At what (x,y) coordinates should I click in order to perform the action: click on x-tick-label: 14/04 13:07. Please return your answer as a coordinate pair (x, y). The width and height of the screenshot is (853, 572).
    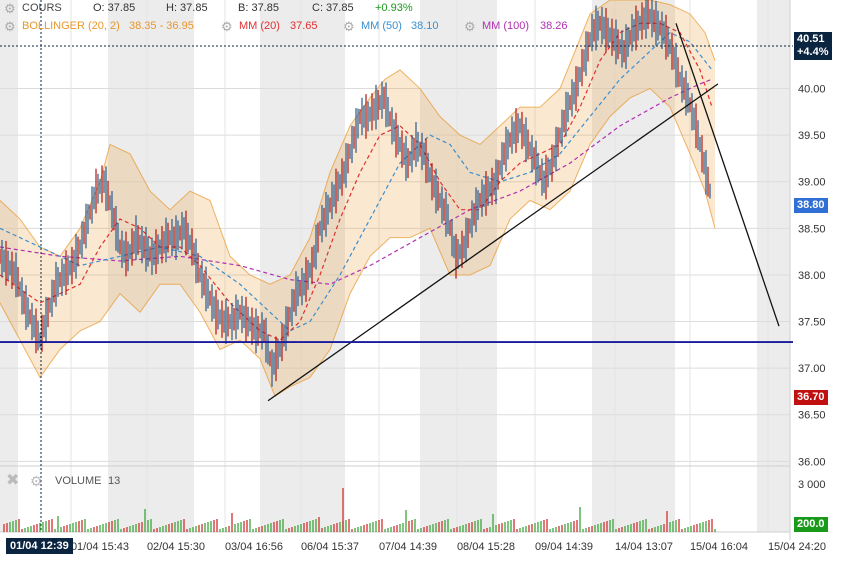
    Looking at the image, I should click on (644, 547).